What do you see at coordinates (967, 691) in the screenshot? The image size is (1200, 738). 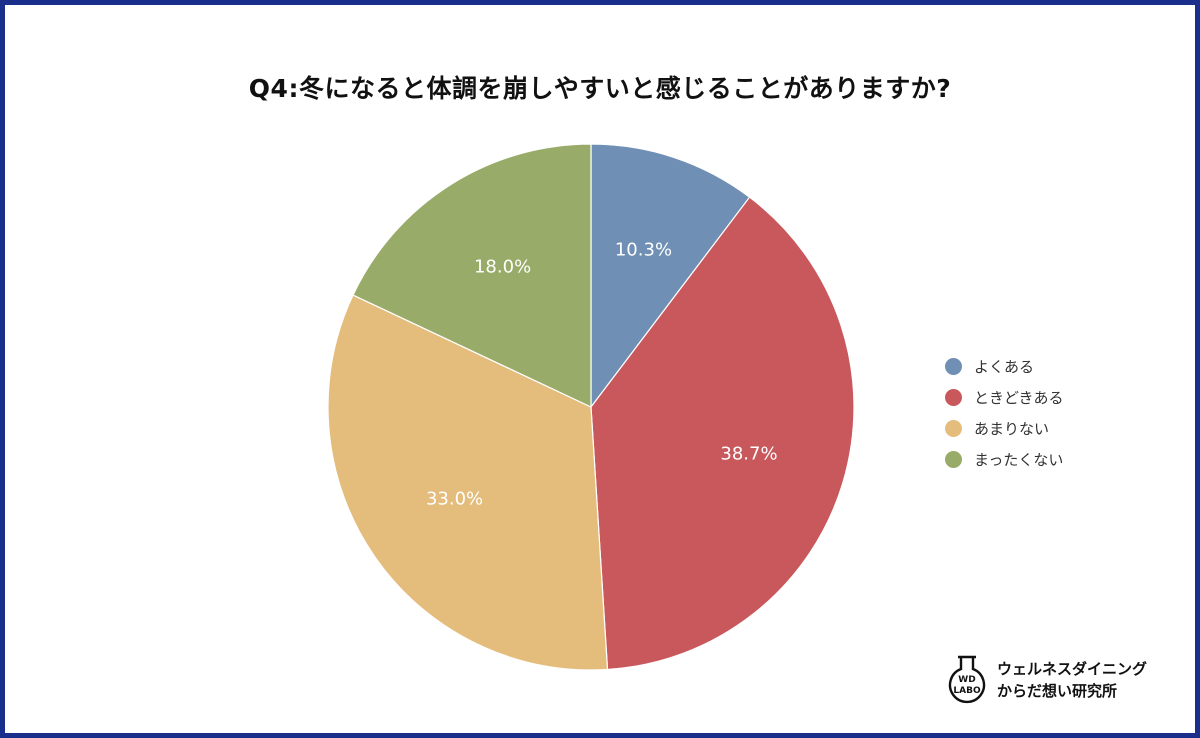 I see `logo-mark-bottom: LABO` at bounding box center [967, 691].